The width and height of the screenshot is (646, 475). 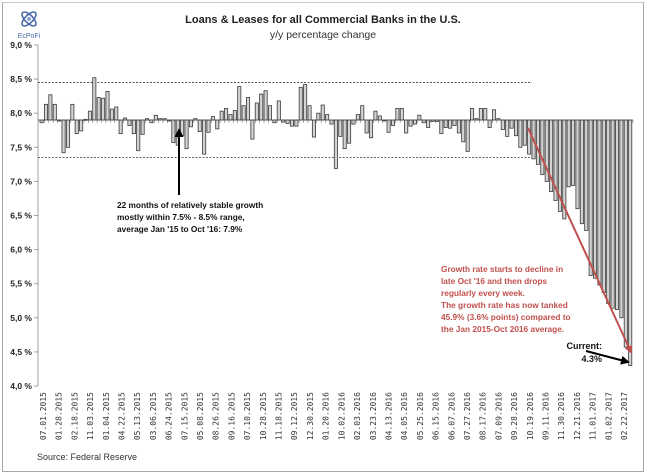 What do you see at coordinates (21, 250) in the screenshot?
I see `y-tick-label: 6,0 %` at bounding box center [21, 250].